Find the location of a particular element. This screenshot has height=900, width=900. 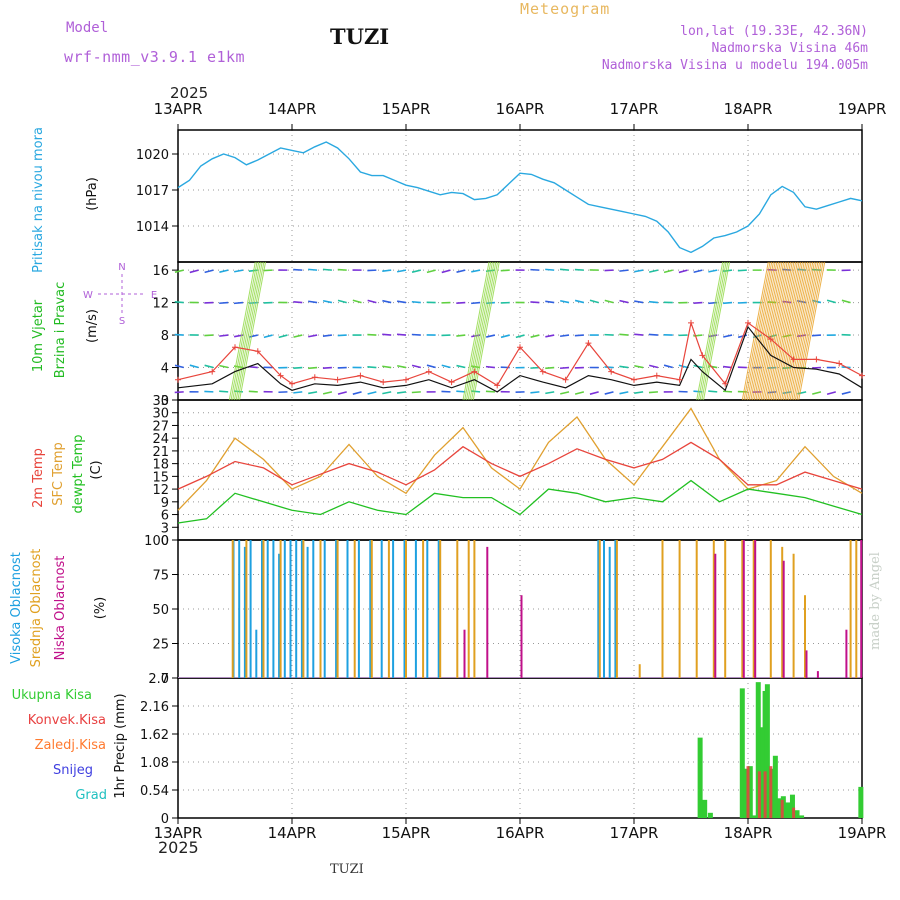

y-tick-label: 0 is located at coordinates (165, 401).